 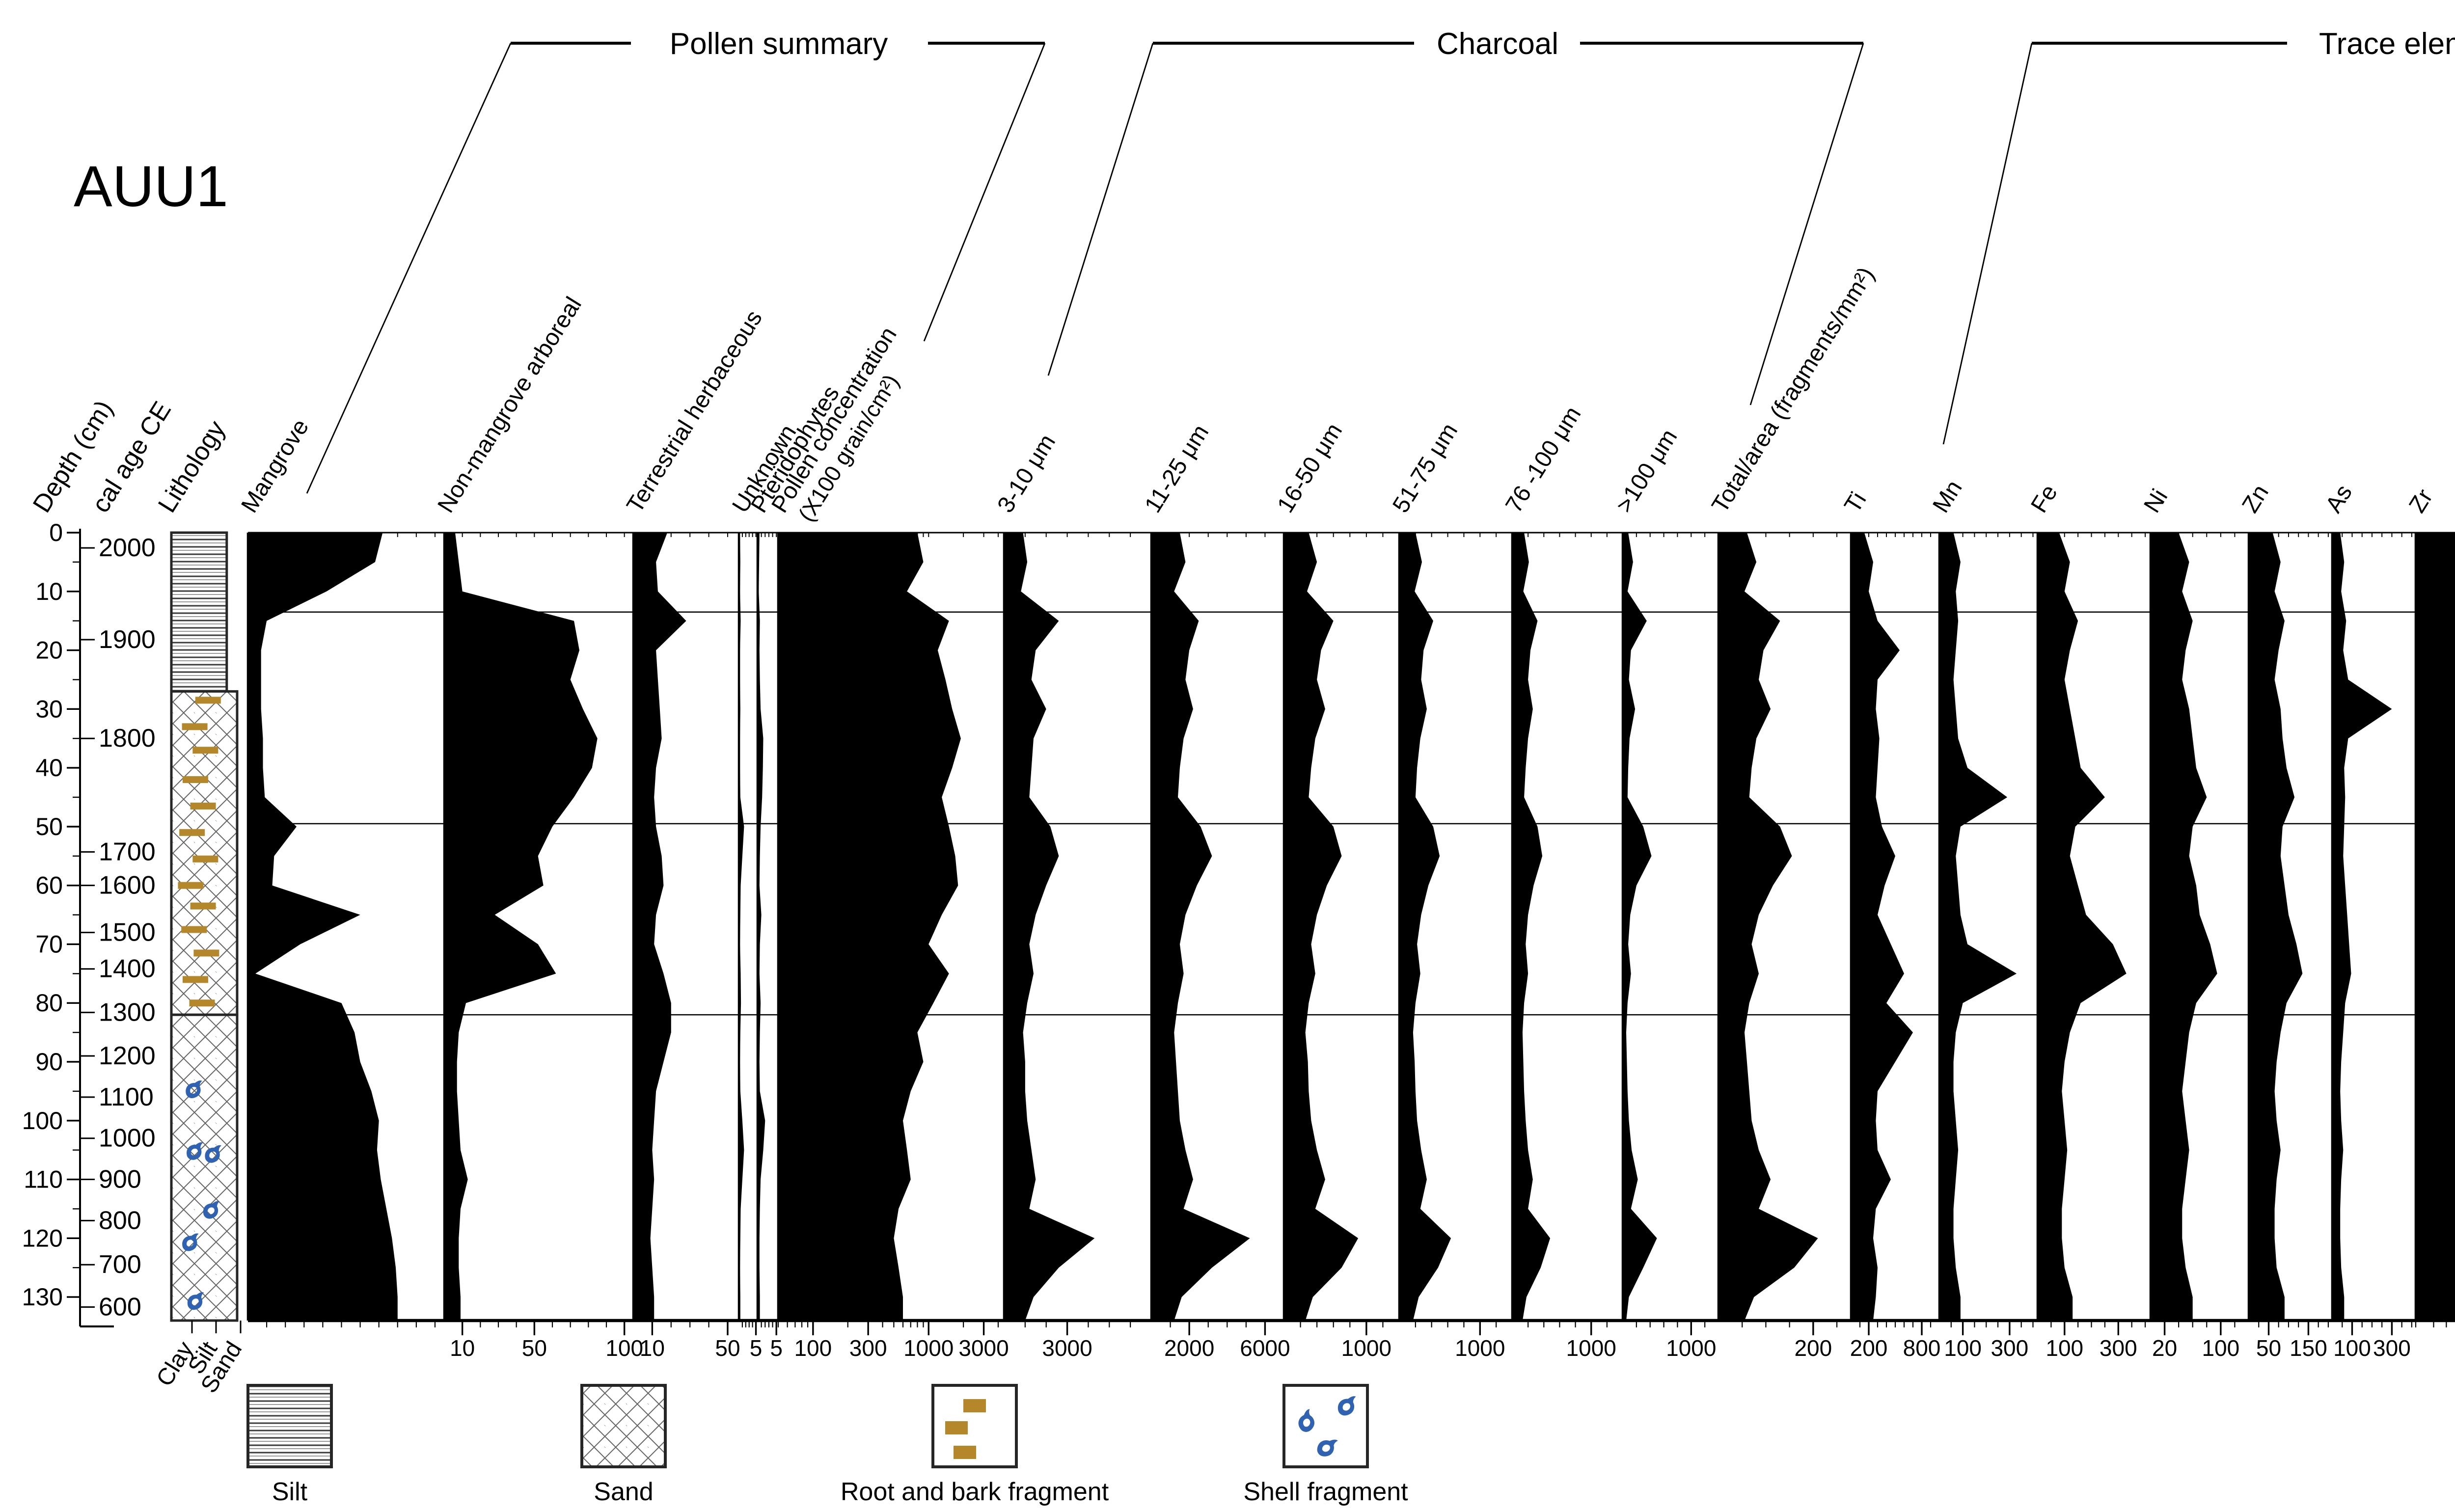 What do you see at coordinates (2255, 499) in the screenshot?
I see `column-label-zn: Zn` at bounding box center [2255, 499].